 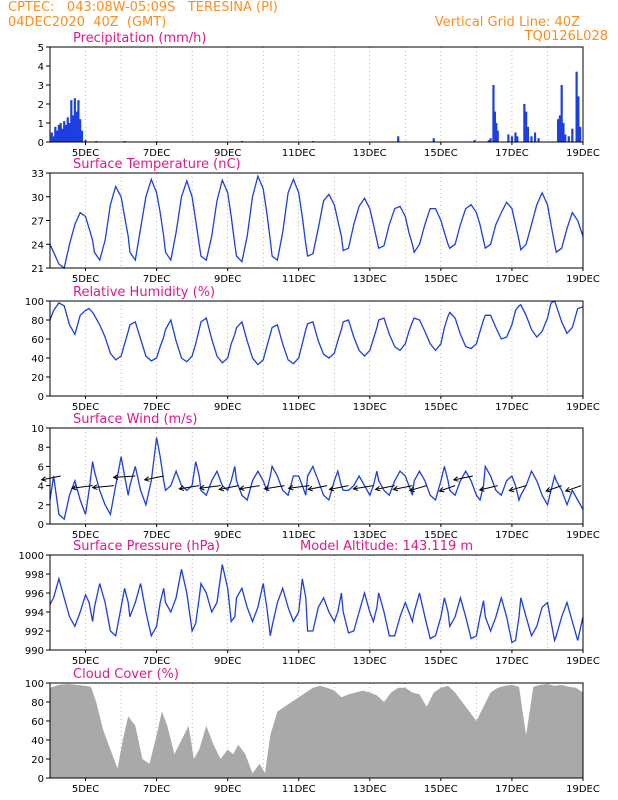 I want to click on y-tick-label: 20, so click(x=37, y=760).